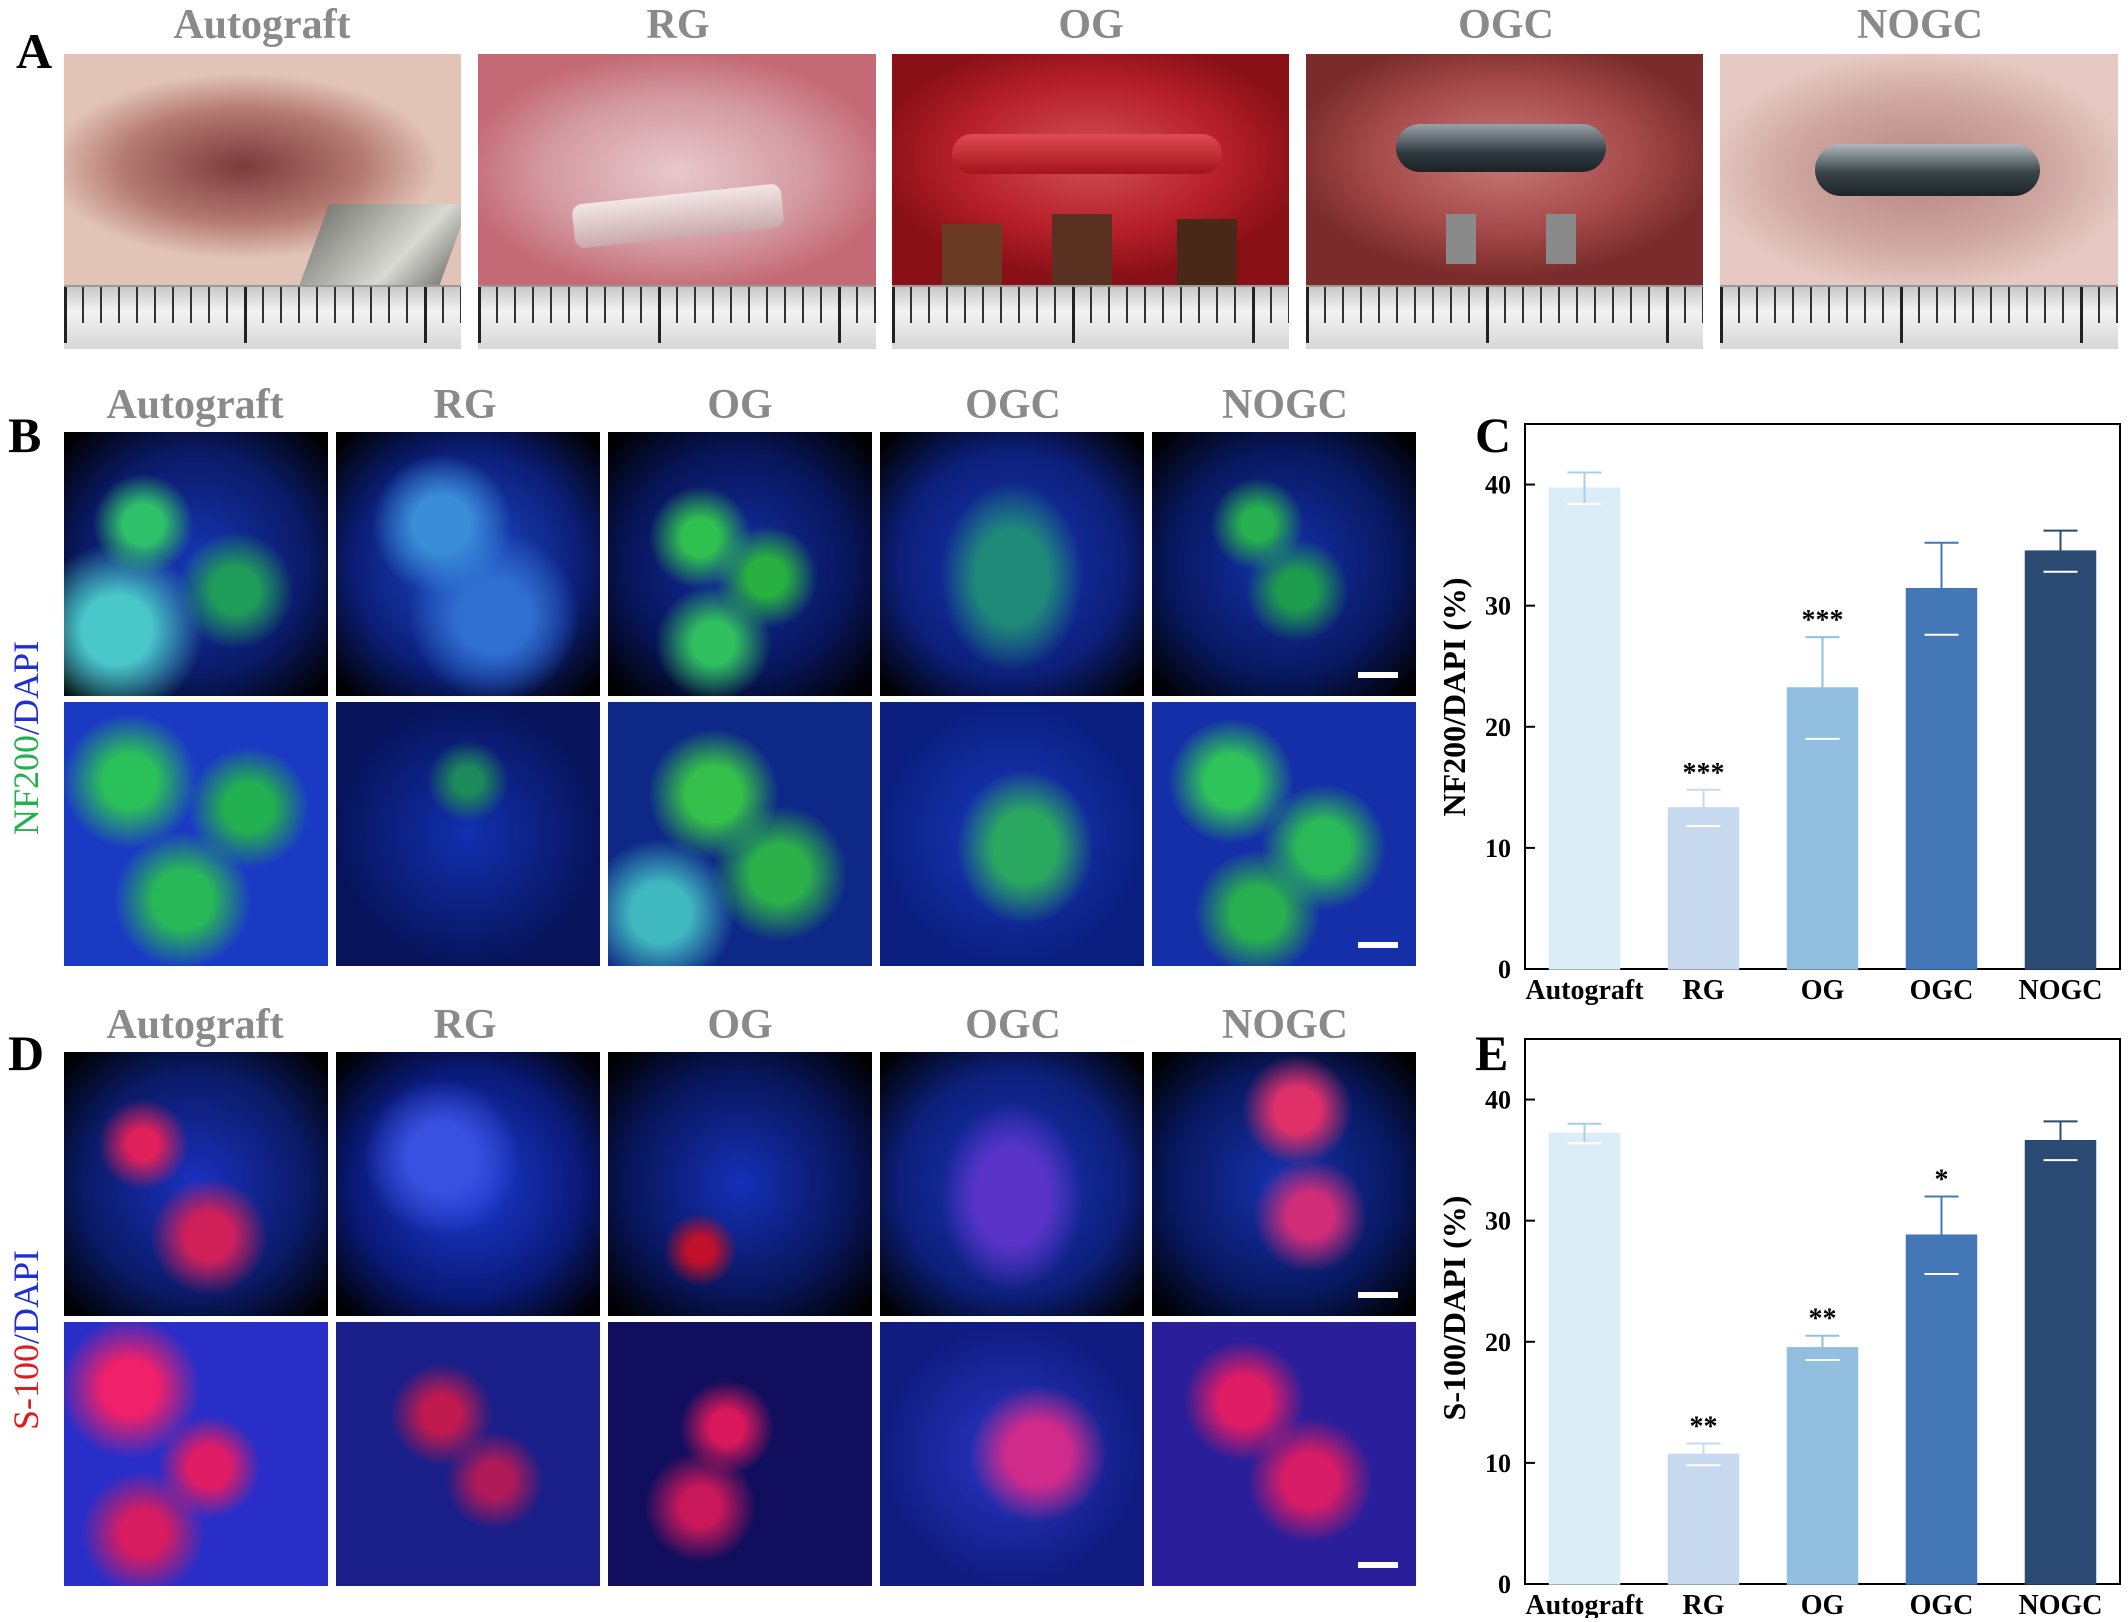 This screenshot has height=1622, width=2128. What do you see at coordinates (740, 1454) in the screenshot?
I see `s100-micrograph-og-high` at bounding box center [740, 1454].